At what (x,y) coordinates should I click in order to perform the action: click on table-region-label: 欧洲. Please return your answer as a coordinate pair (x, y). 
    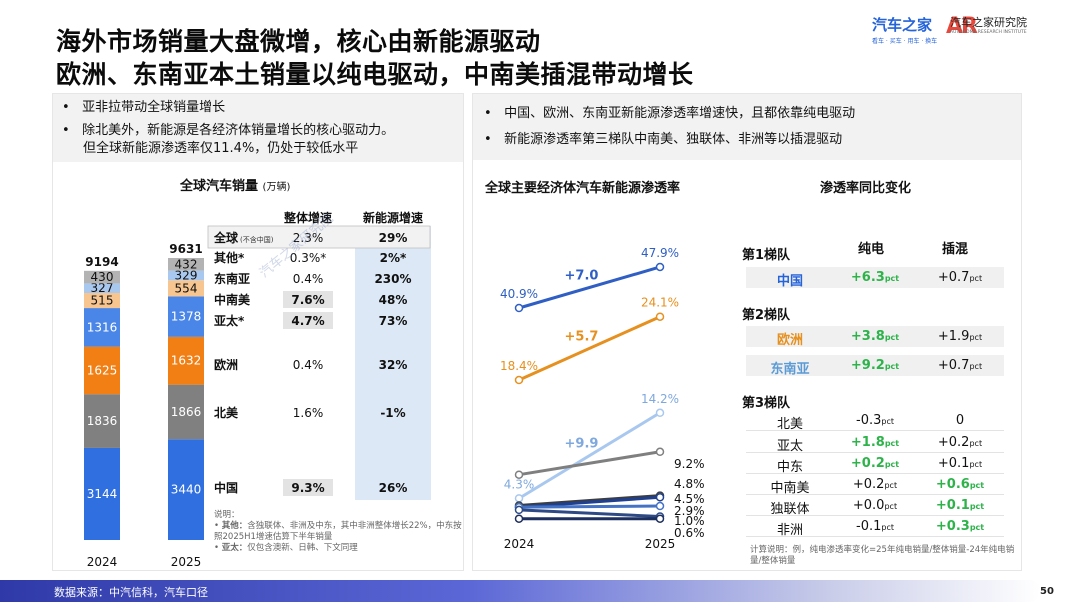
    Looking at the image, I should click on (226, 364).